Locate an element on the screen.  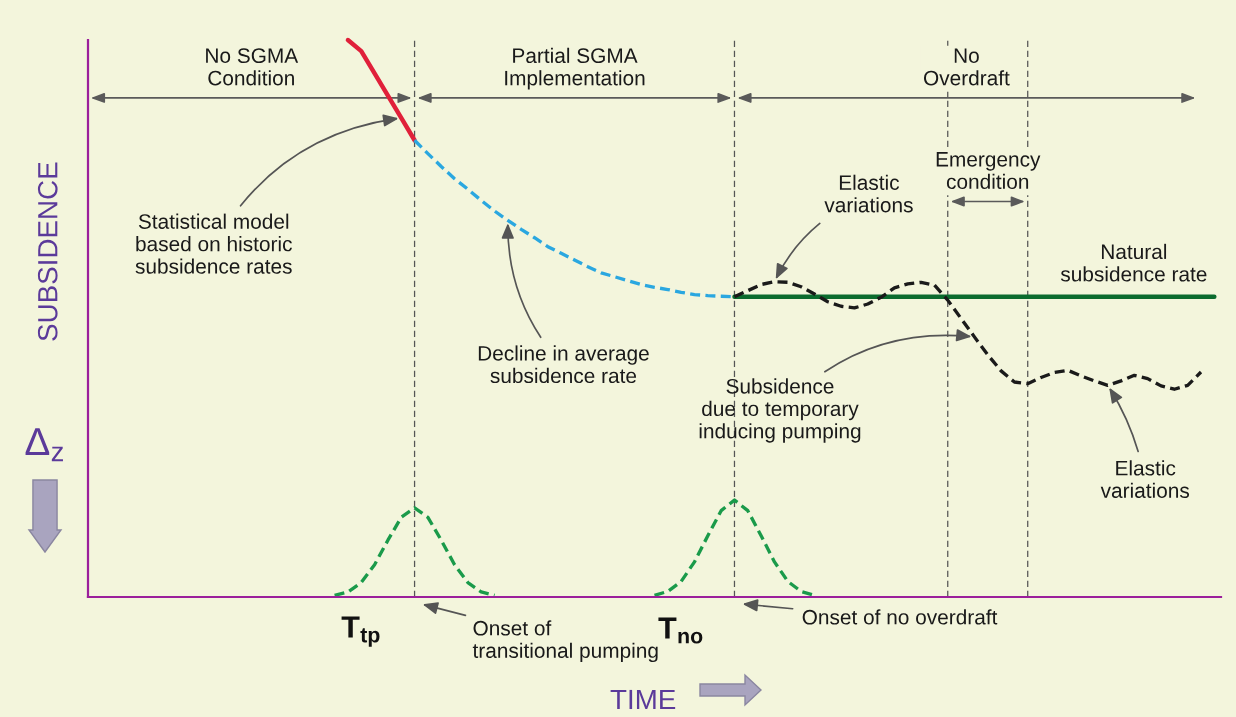
annotation: No Overdraft is located at coordinates (966, 67).